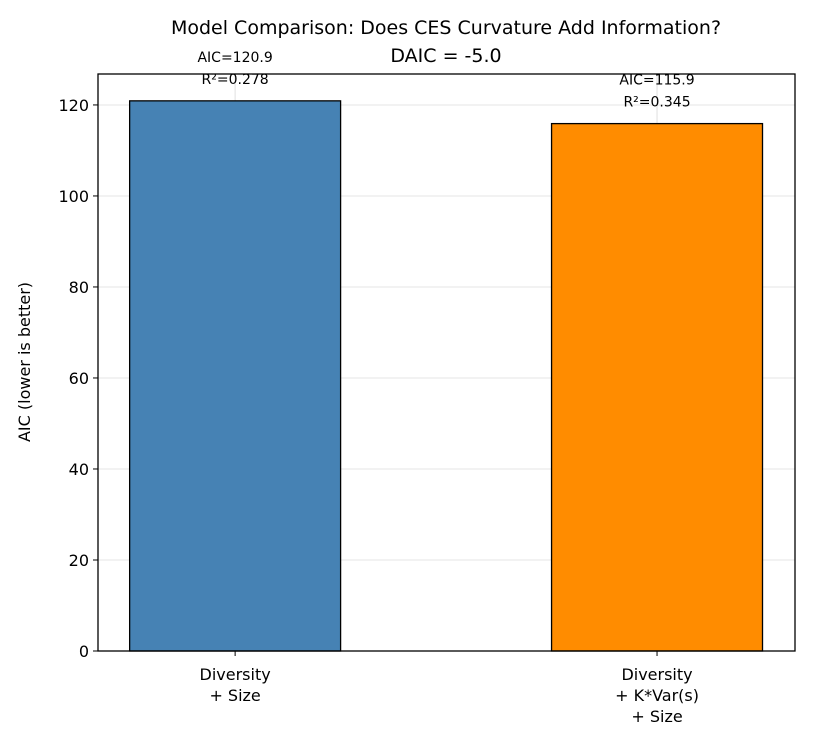  I want to click on y-tick-label: 0, so click(84, 651).